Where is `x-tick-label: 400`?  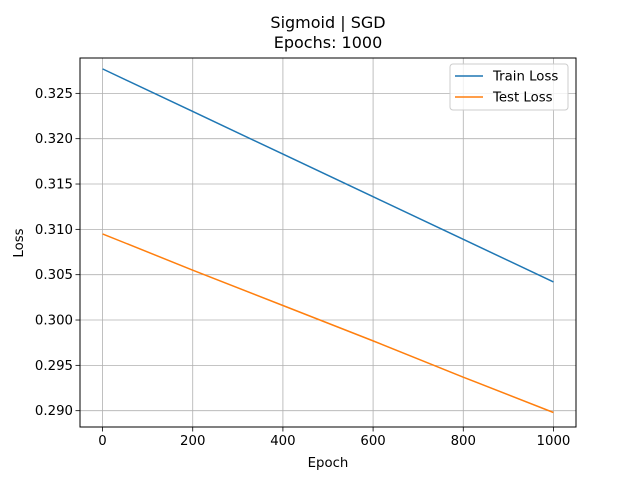
x-tick-label: 400 is located at coordinates (282, 441).